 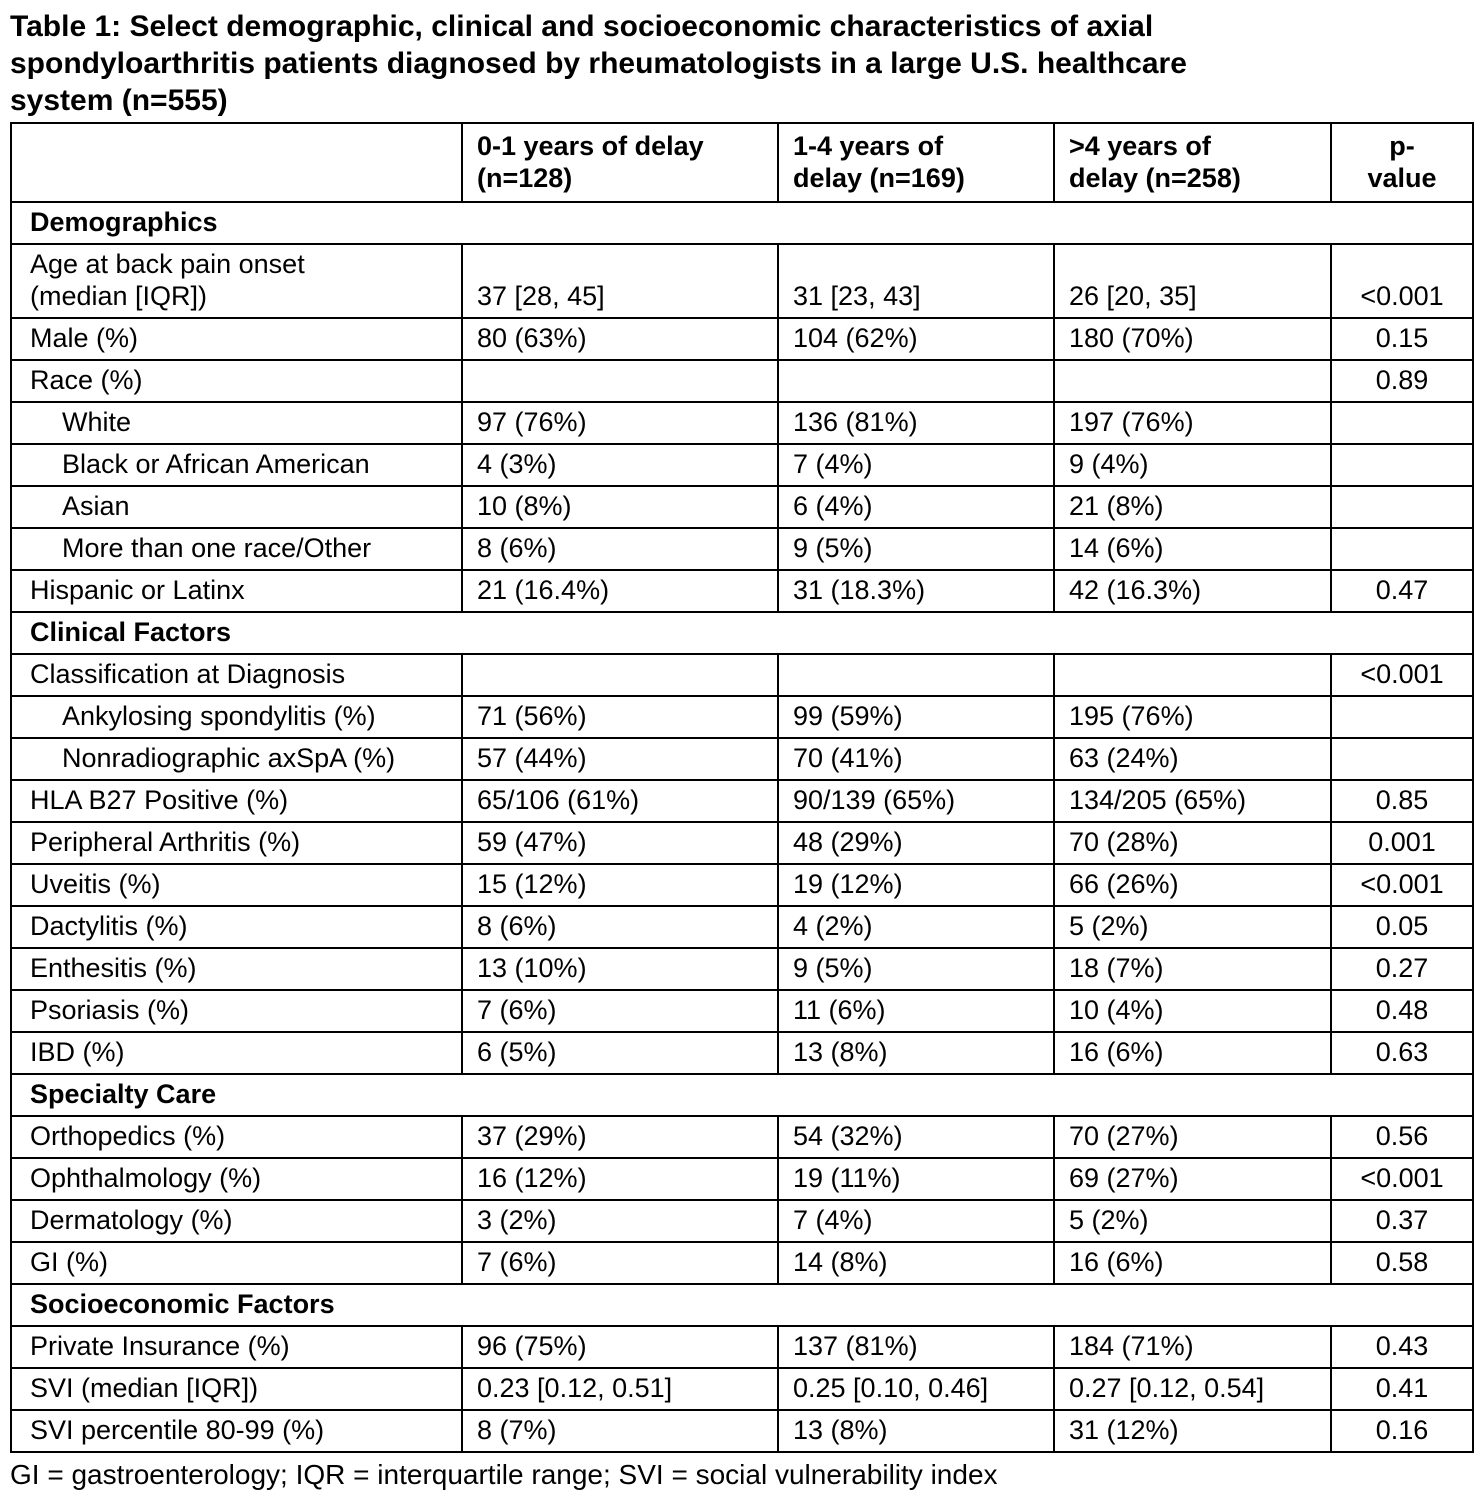 What do you see at coordinates (916, 1347) in the screenshot?
I see `cell-value: 137 (81%)` at bounding box center [916, 1347].